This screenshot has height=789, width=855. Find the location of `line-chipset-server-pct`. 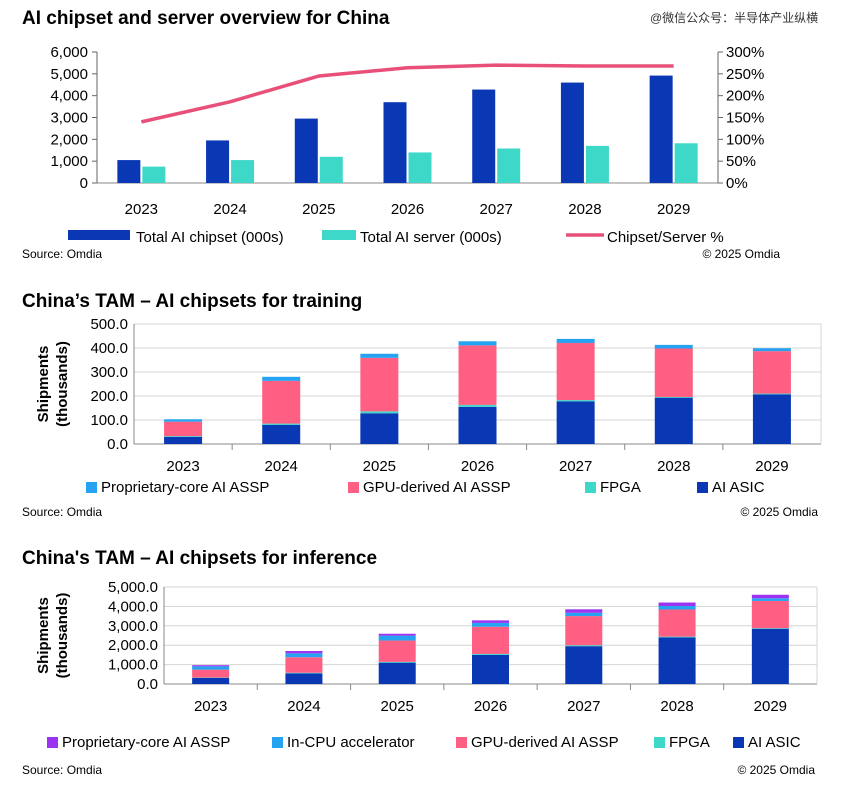

line-chipset-server-pct is located at coordinates (407, 93).